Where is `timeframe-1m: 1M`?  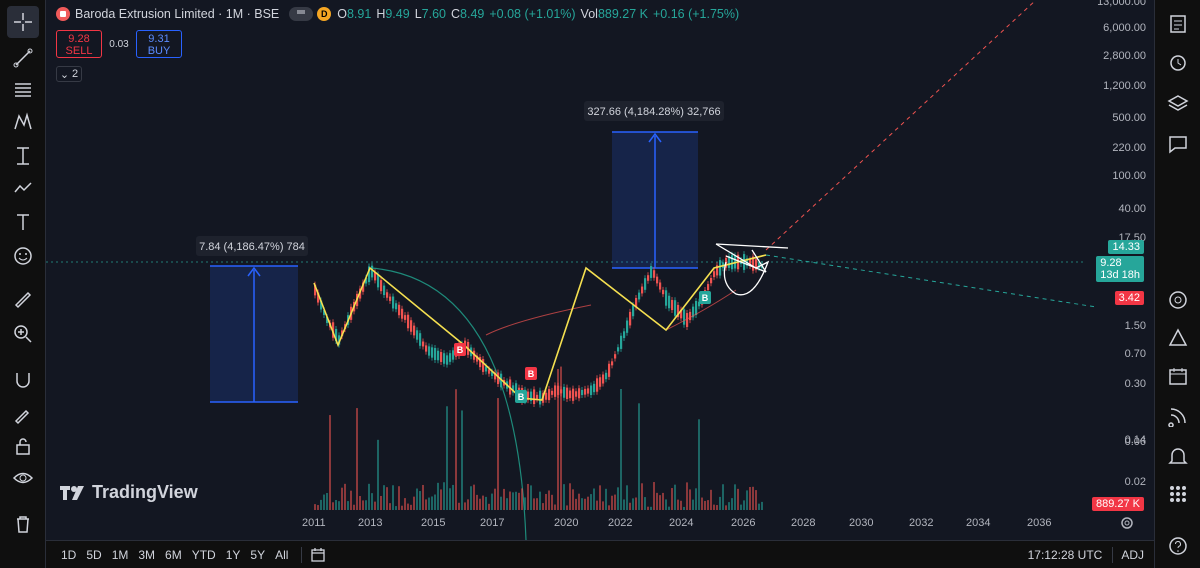
timeframe-1m: 1M is located at coordinates (120, 554).